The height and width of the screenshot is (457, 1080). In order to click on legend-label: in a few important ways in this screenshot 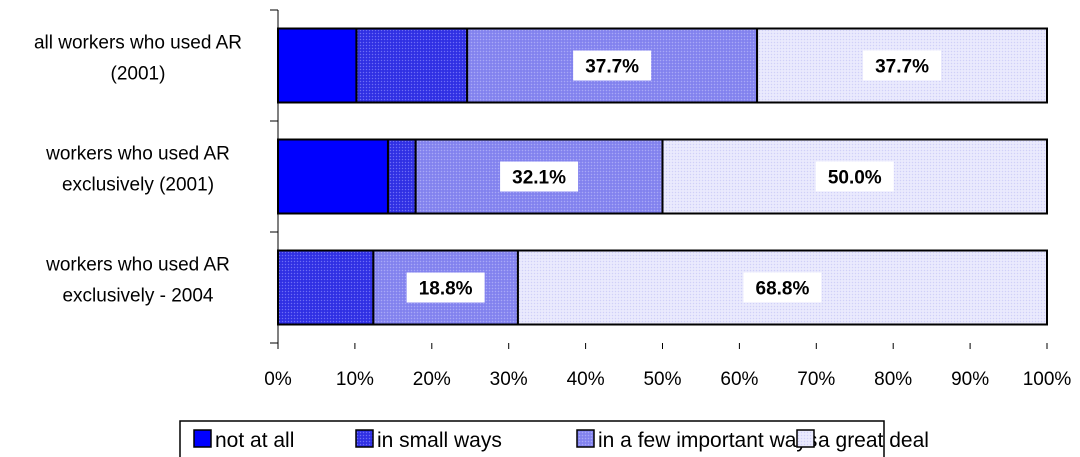, I will do `click(707, 440)`.